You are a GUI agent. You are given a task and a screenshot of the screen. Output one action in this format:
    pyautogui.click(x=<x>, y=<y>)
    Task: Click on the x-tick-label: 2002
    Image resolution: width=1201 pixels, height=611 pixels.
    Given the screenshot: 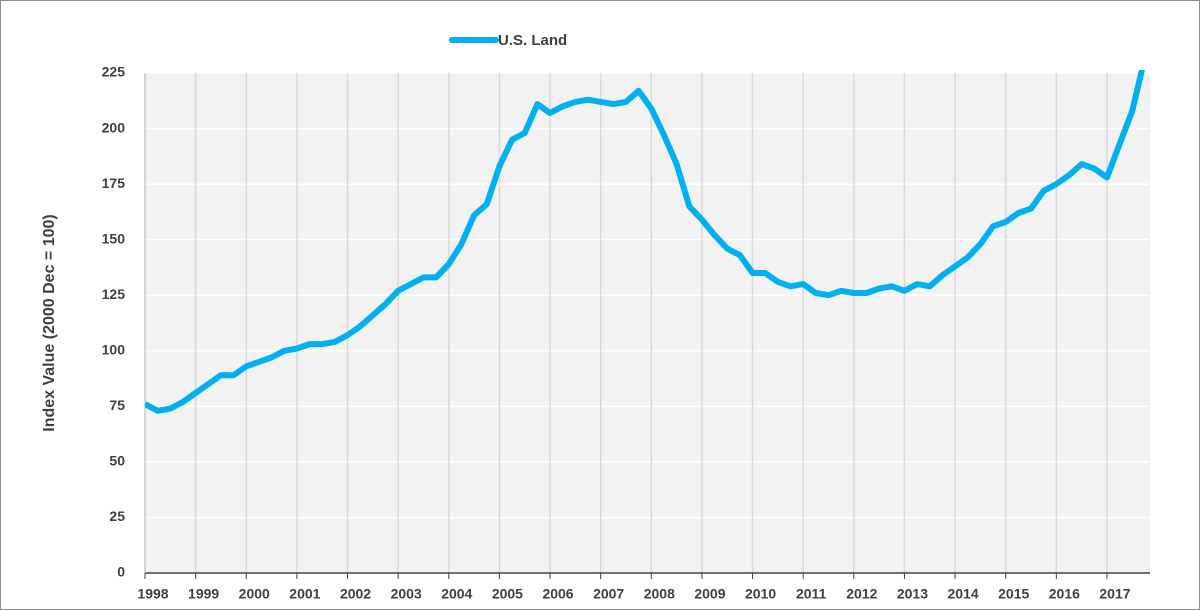 What is the action you would take?
    pyautogui.click(x=355, y=594)
    